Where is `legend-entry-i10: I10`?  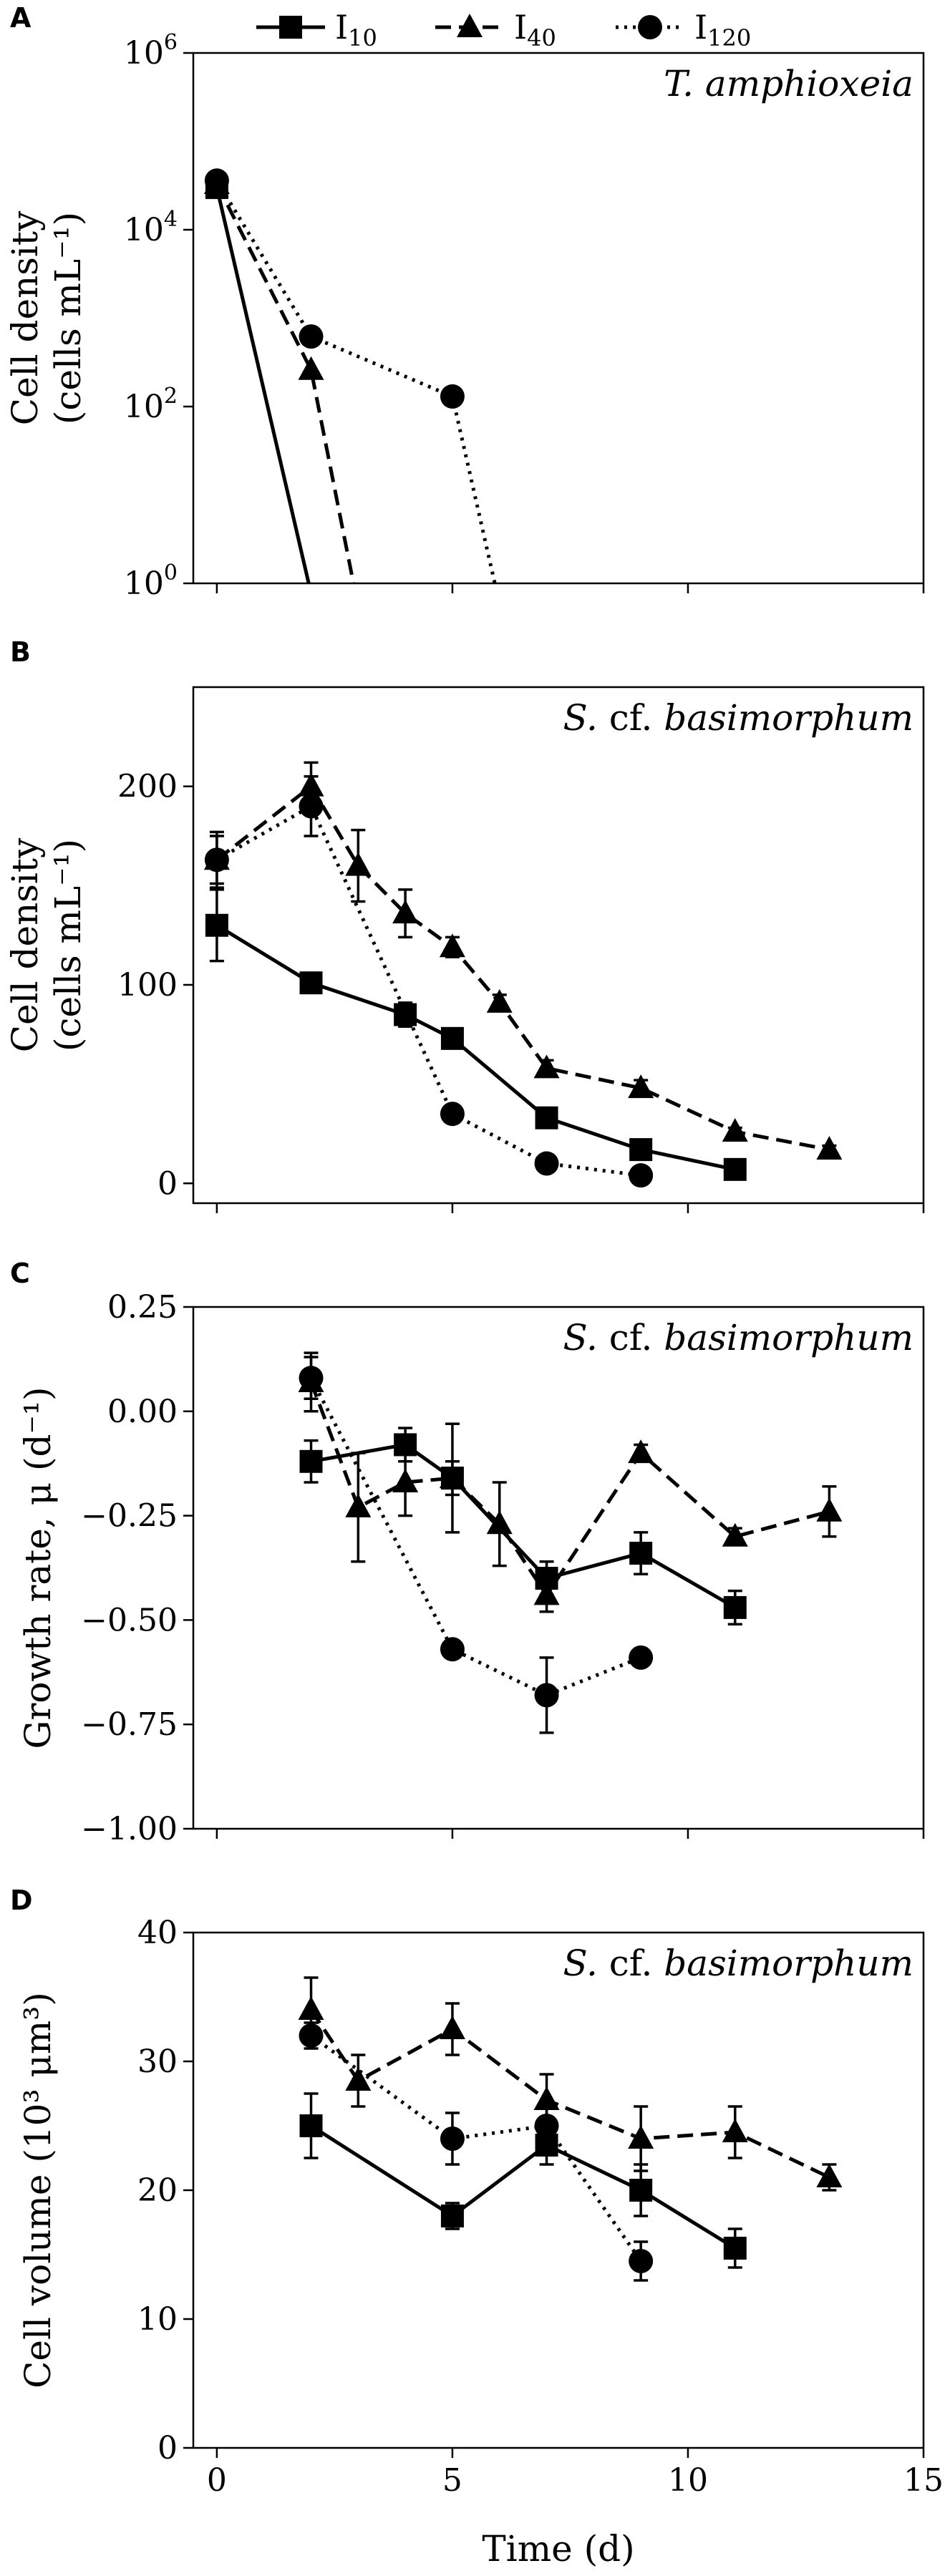 legend-entry-i10: I10 is located at coordinates (316, 30).